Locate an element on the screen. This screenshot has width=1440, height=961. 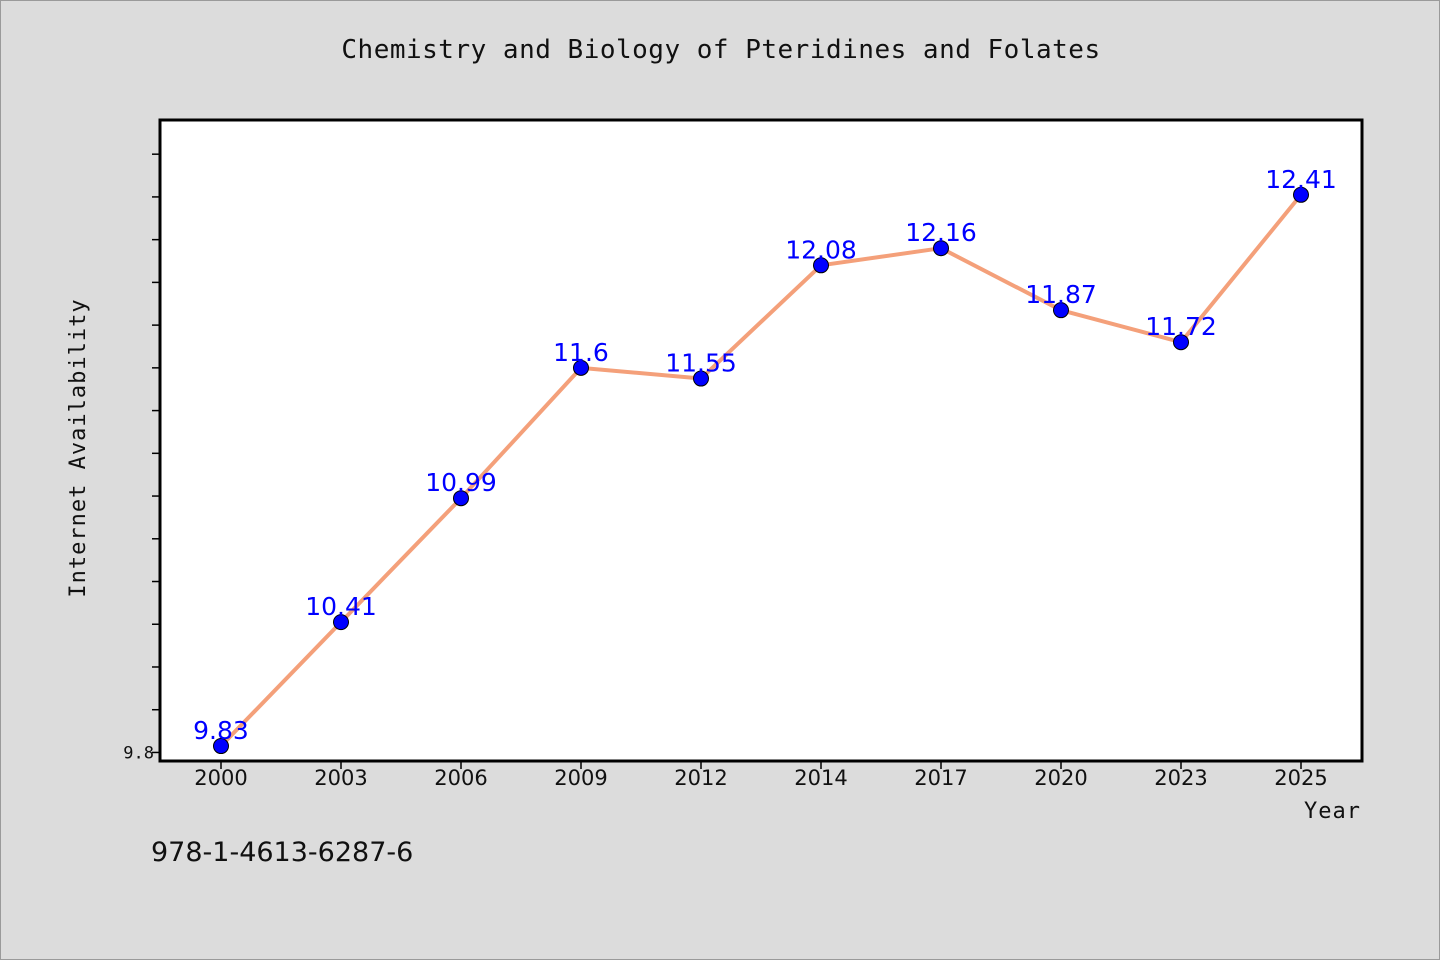
data-label: 11.6 is located at coordinates (581, 352).